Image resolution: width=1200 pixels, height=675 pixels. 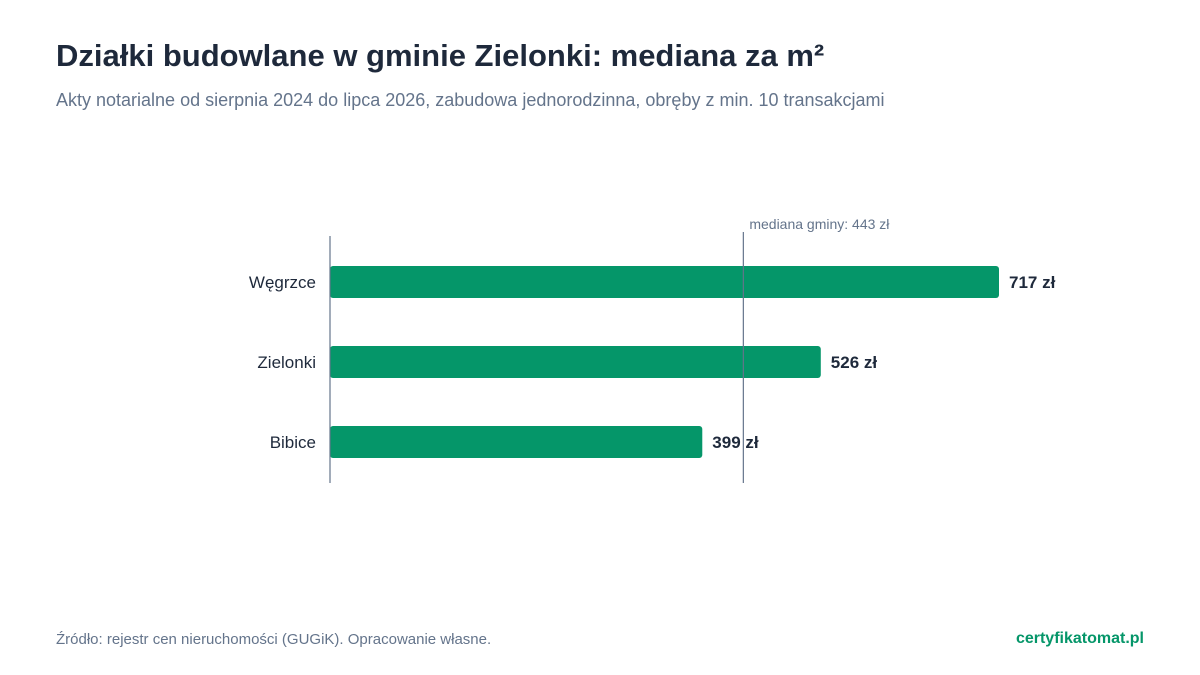 I want to click on data-label: 399 zł, so click(x=735, y=442).